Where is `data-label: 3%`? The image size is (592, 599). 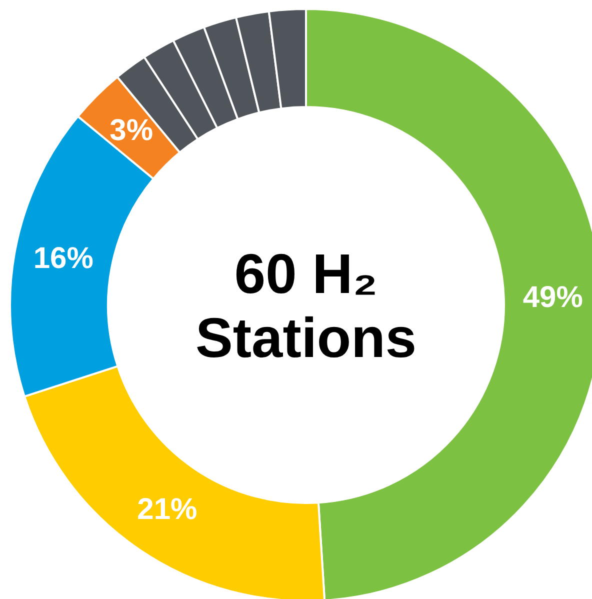
data-label: 3% is located at coordinates (132, 130).